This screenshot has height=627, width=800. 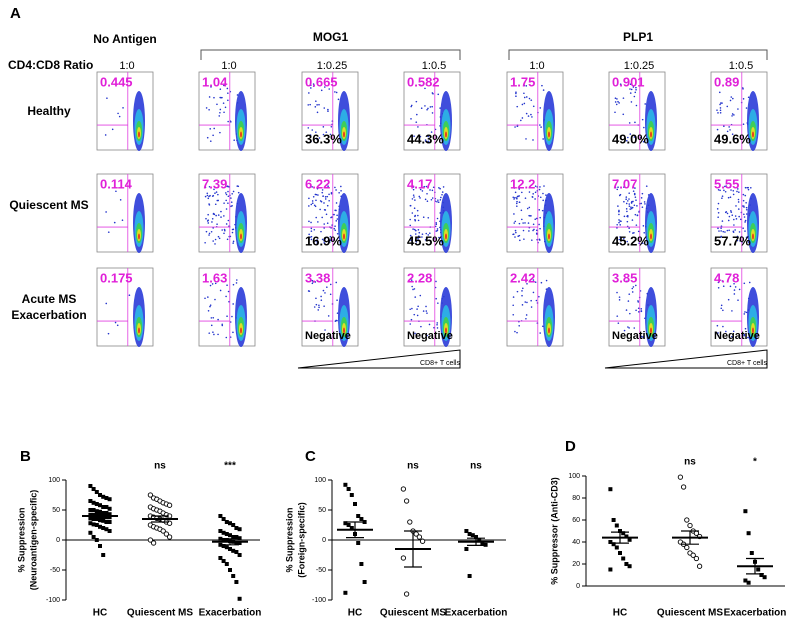 What do you see at coordinates (126, 66) in the screenshot?
I see `ratio-label: 1:0` at bounding box center [126, 66].